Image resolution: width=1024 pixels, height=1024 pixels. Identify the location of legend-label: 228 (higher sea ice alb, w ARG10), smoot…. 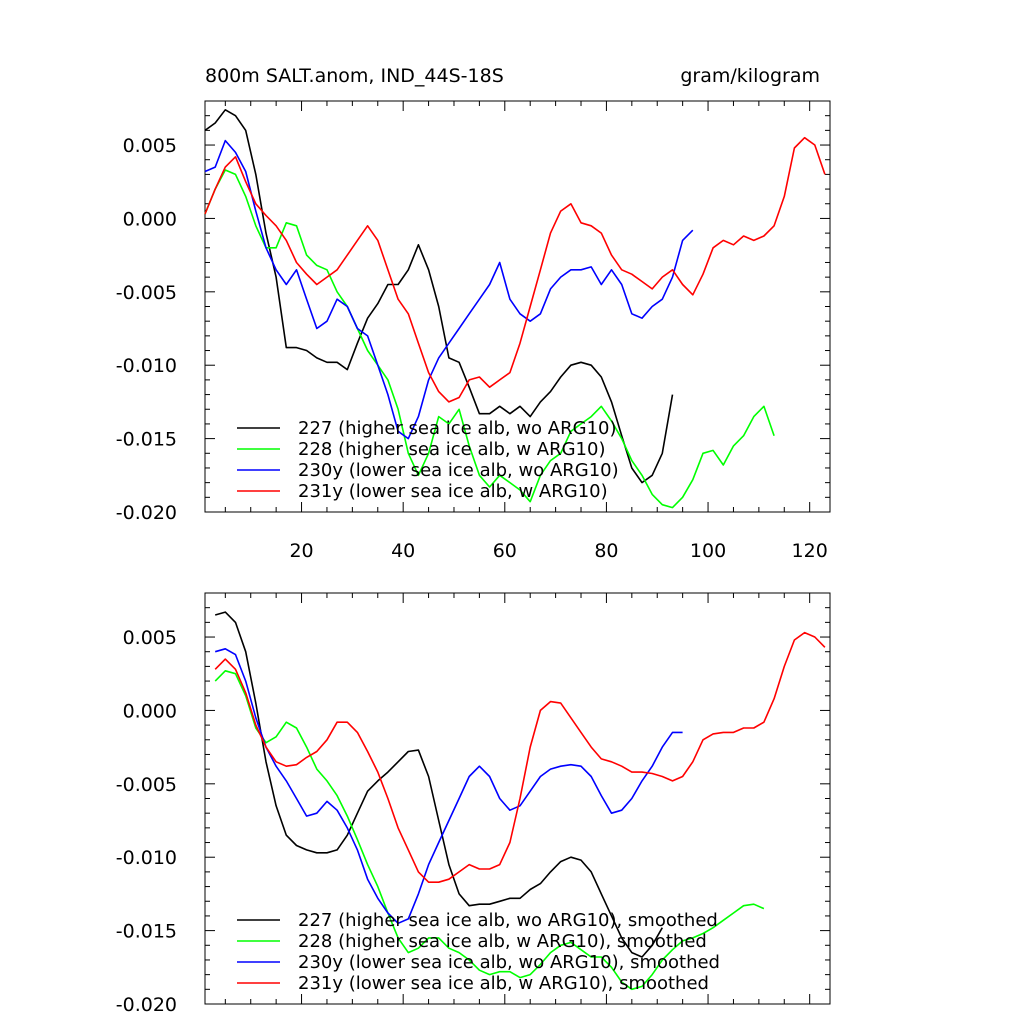
(502, 941).